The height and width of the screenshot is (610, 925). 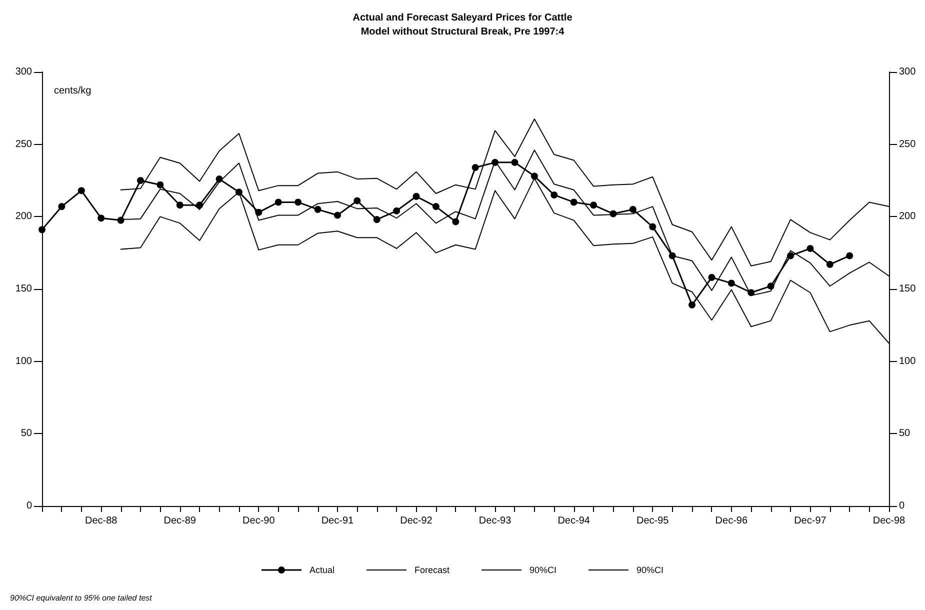 What do you see at coordinates (907, 72) in the screenshot?
I see `y2-tick-label: 300` at bounding box center [907, 72].